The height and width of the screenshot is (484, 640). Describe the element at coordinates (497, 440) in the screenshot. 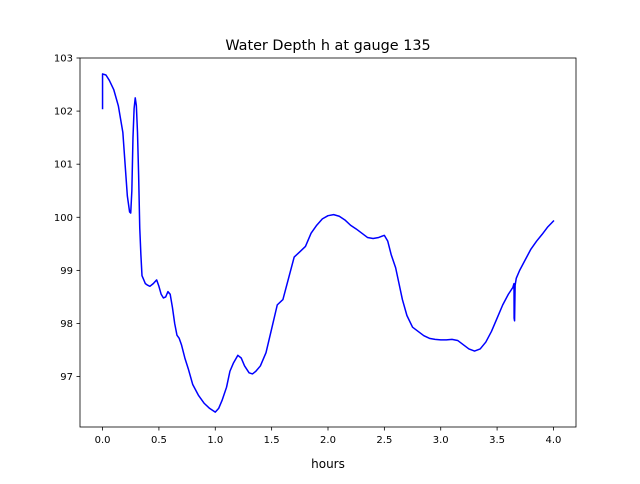

I see `x-tick-label: 3.5` at that location.